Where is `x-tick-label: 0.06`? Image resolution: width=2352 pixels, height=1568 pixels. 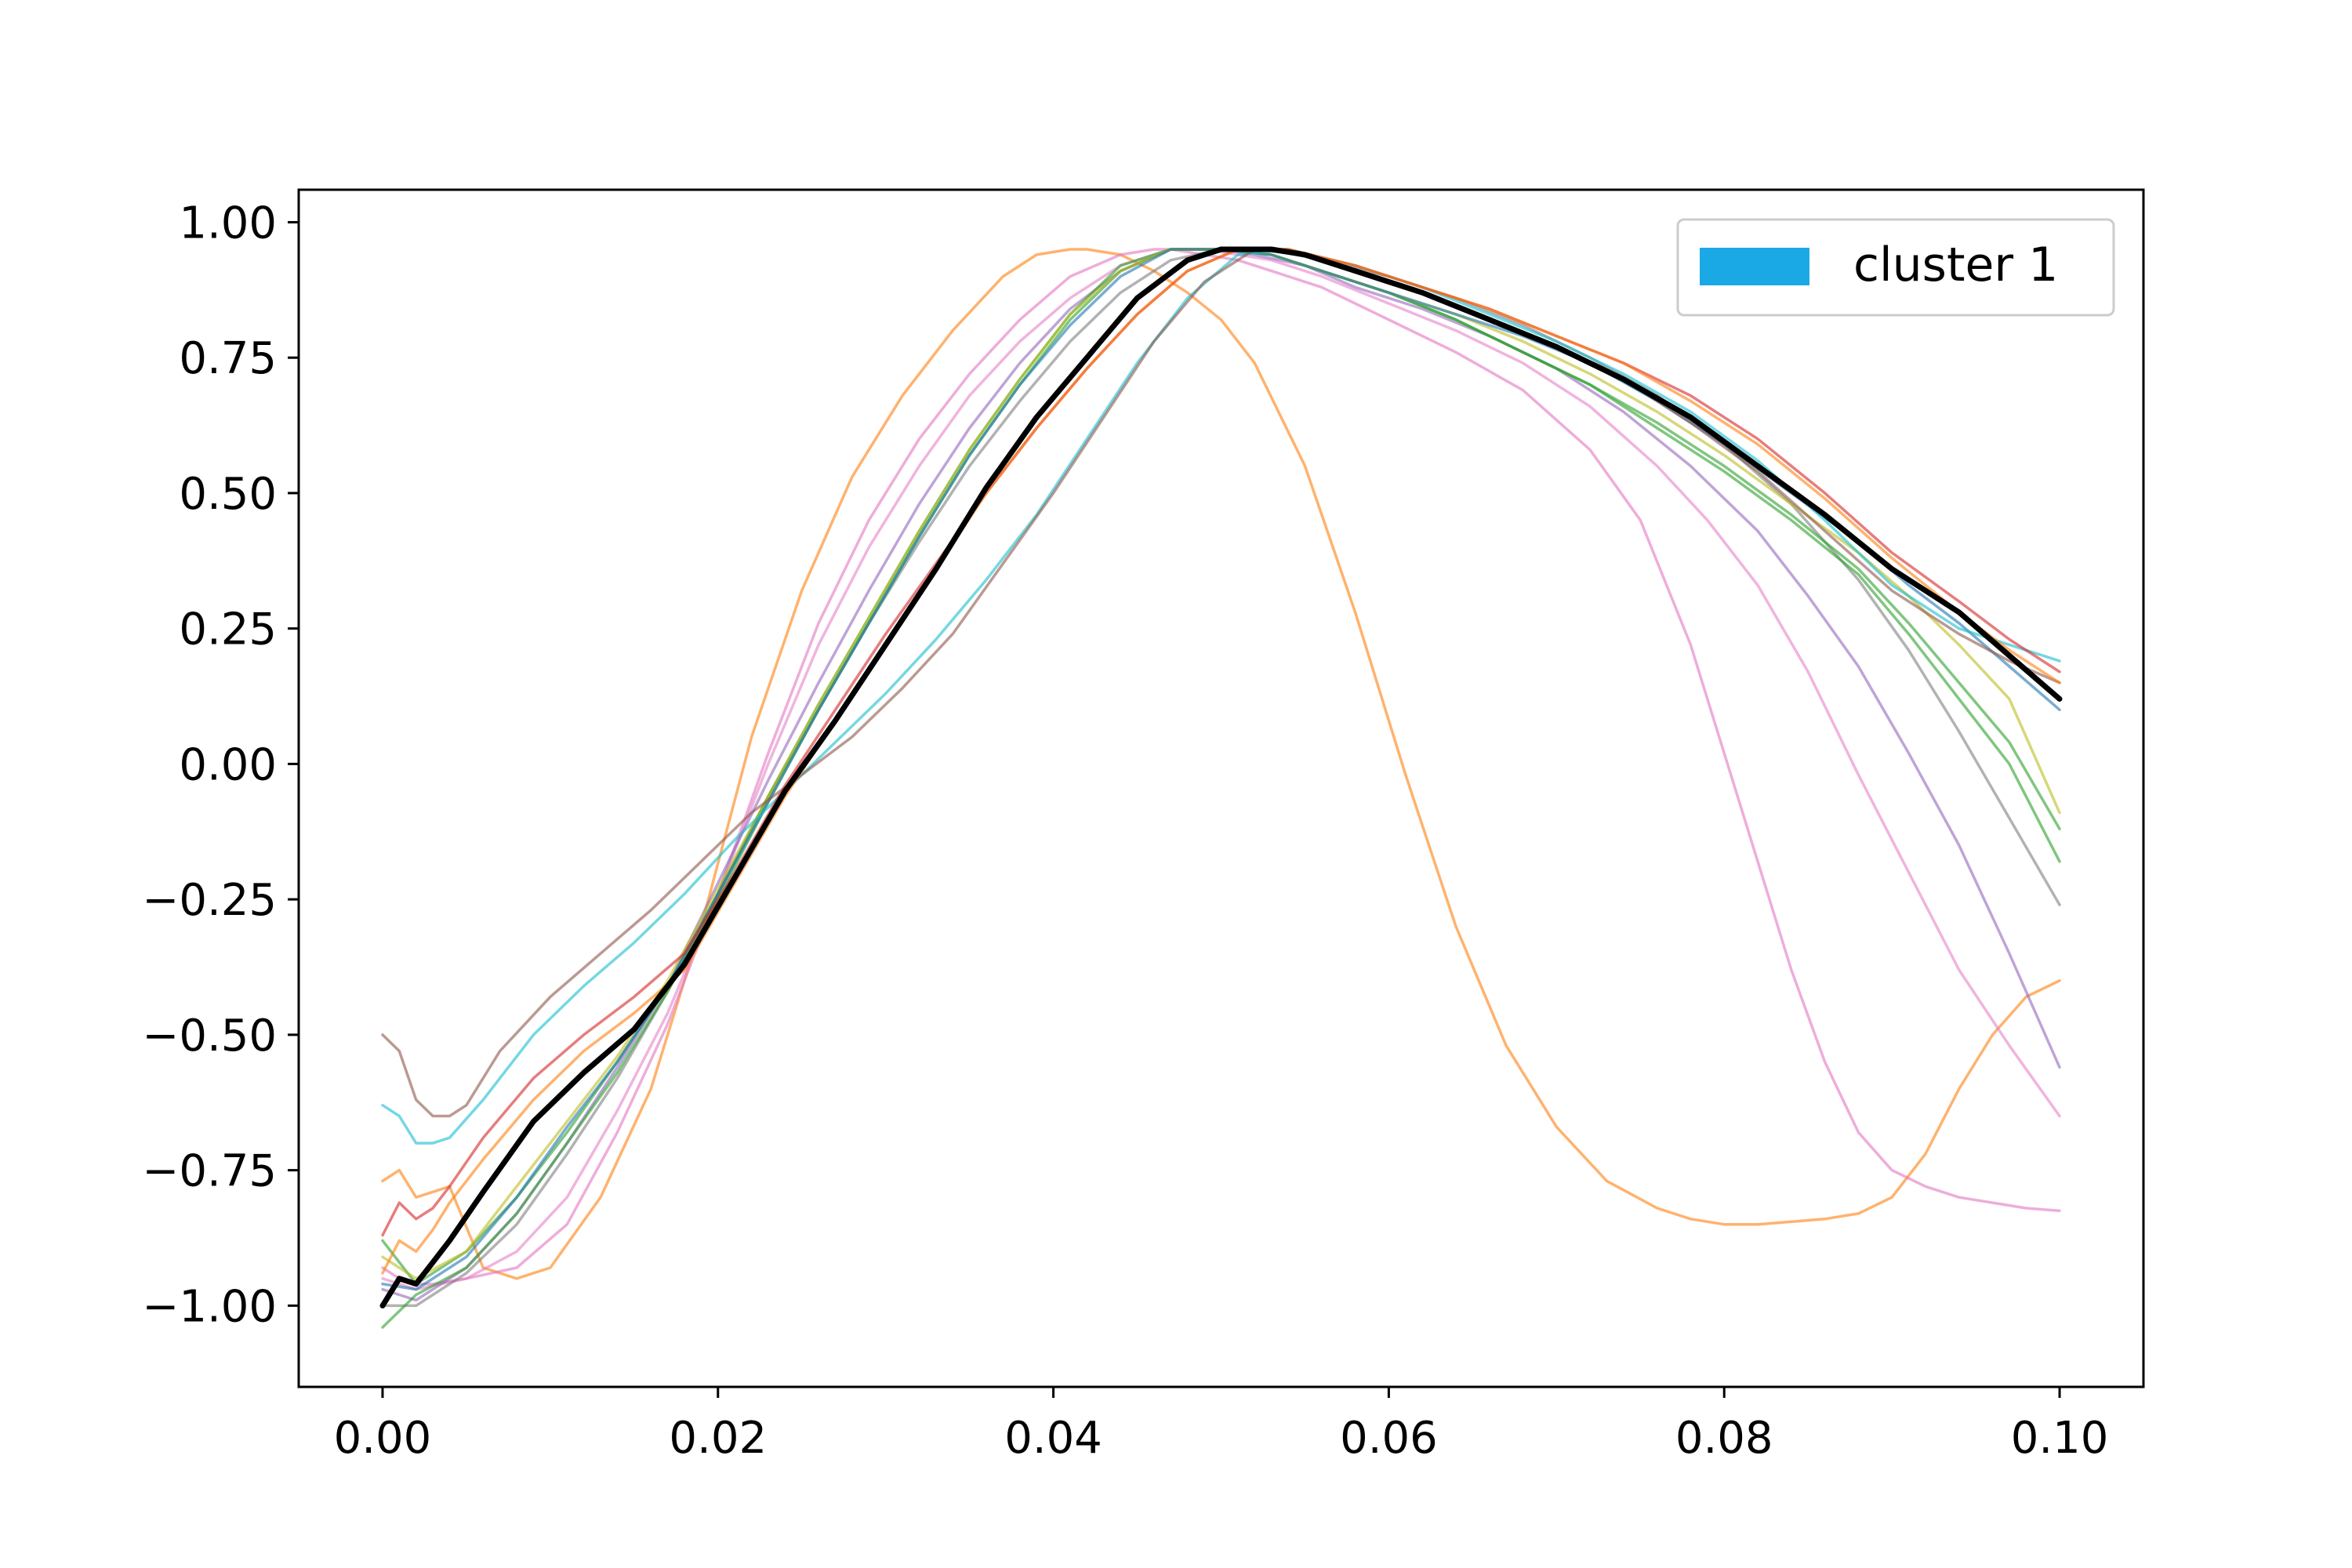
x-tick-label: 0.06 is located at coordinates (1389, 1438).